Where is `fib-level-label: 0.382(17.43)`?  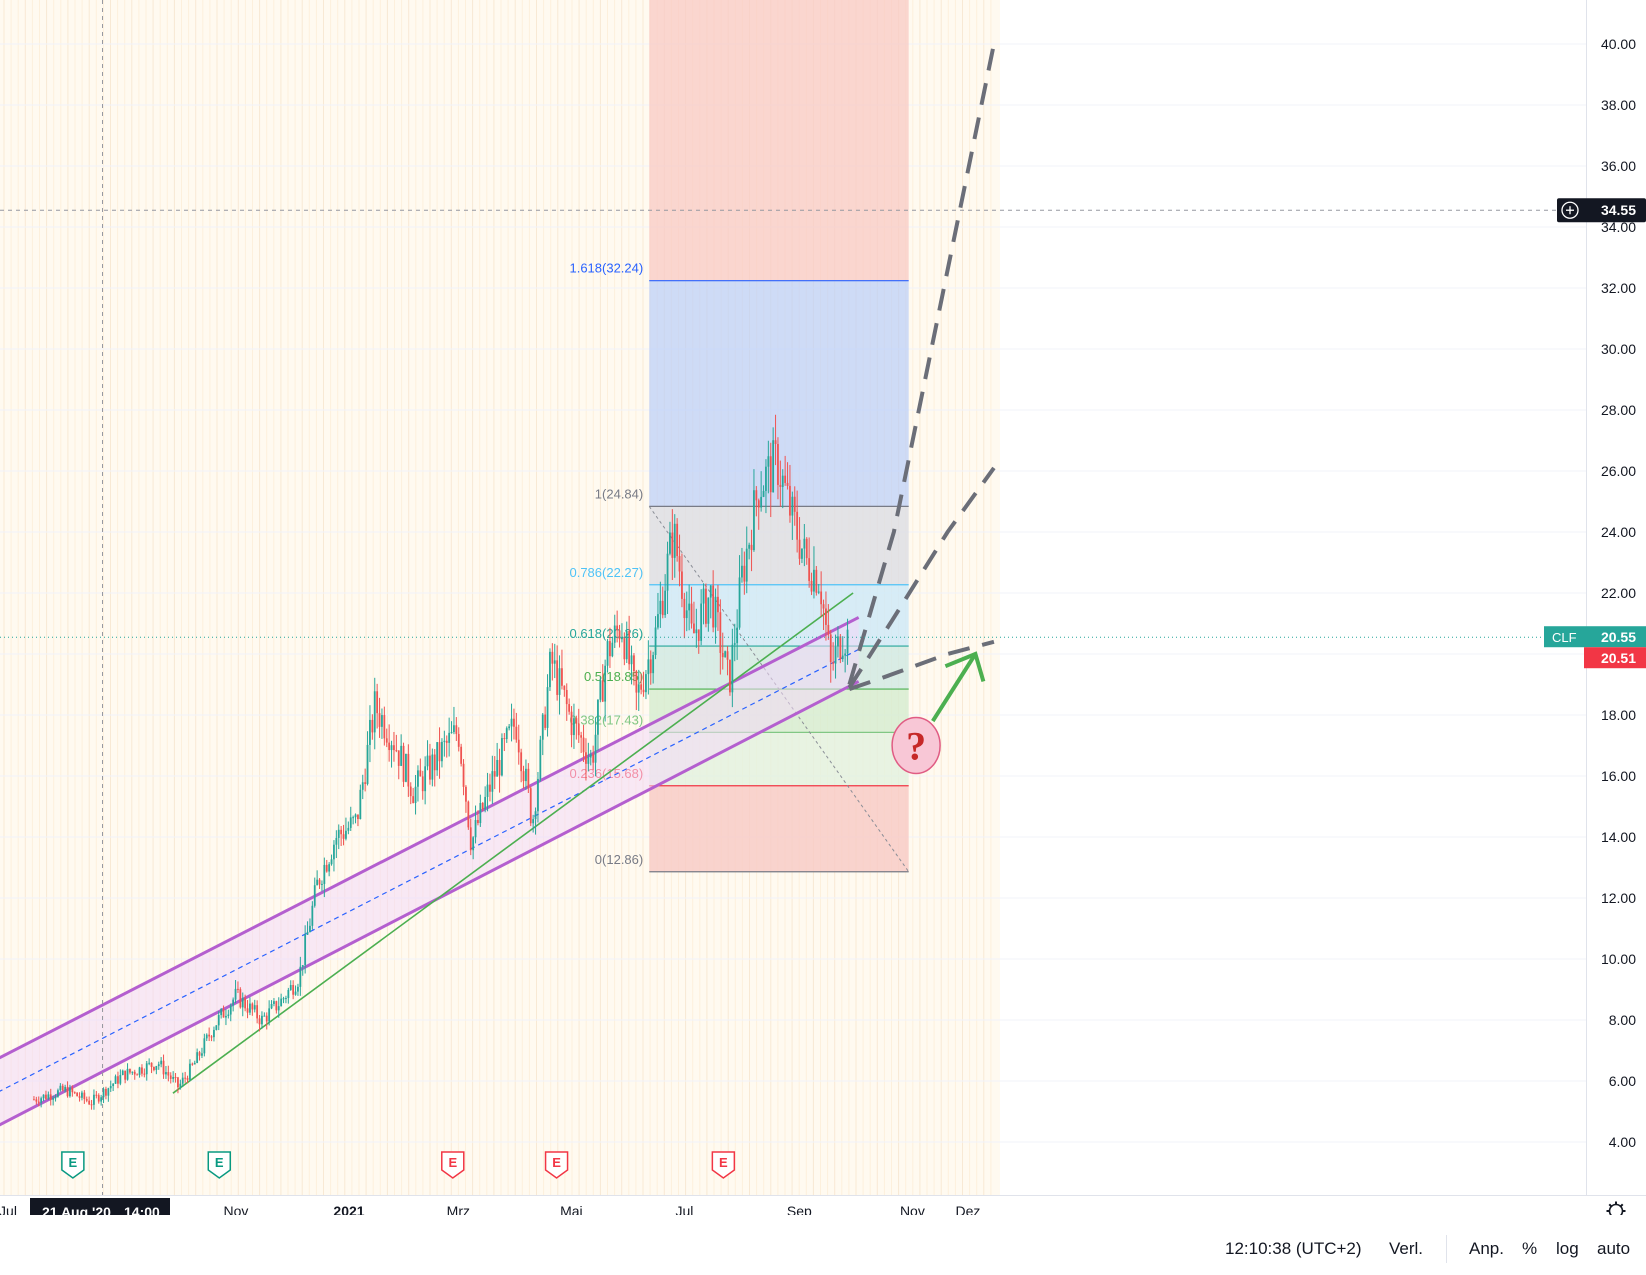 fib-level-label: 0.382(17.43) is located at coordinates (606, 719).